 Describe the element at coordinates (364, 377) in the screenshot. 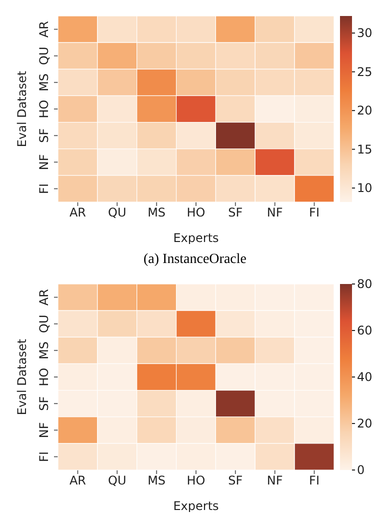

I see `color-bar-label: 40` at that location.